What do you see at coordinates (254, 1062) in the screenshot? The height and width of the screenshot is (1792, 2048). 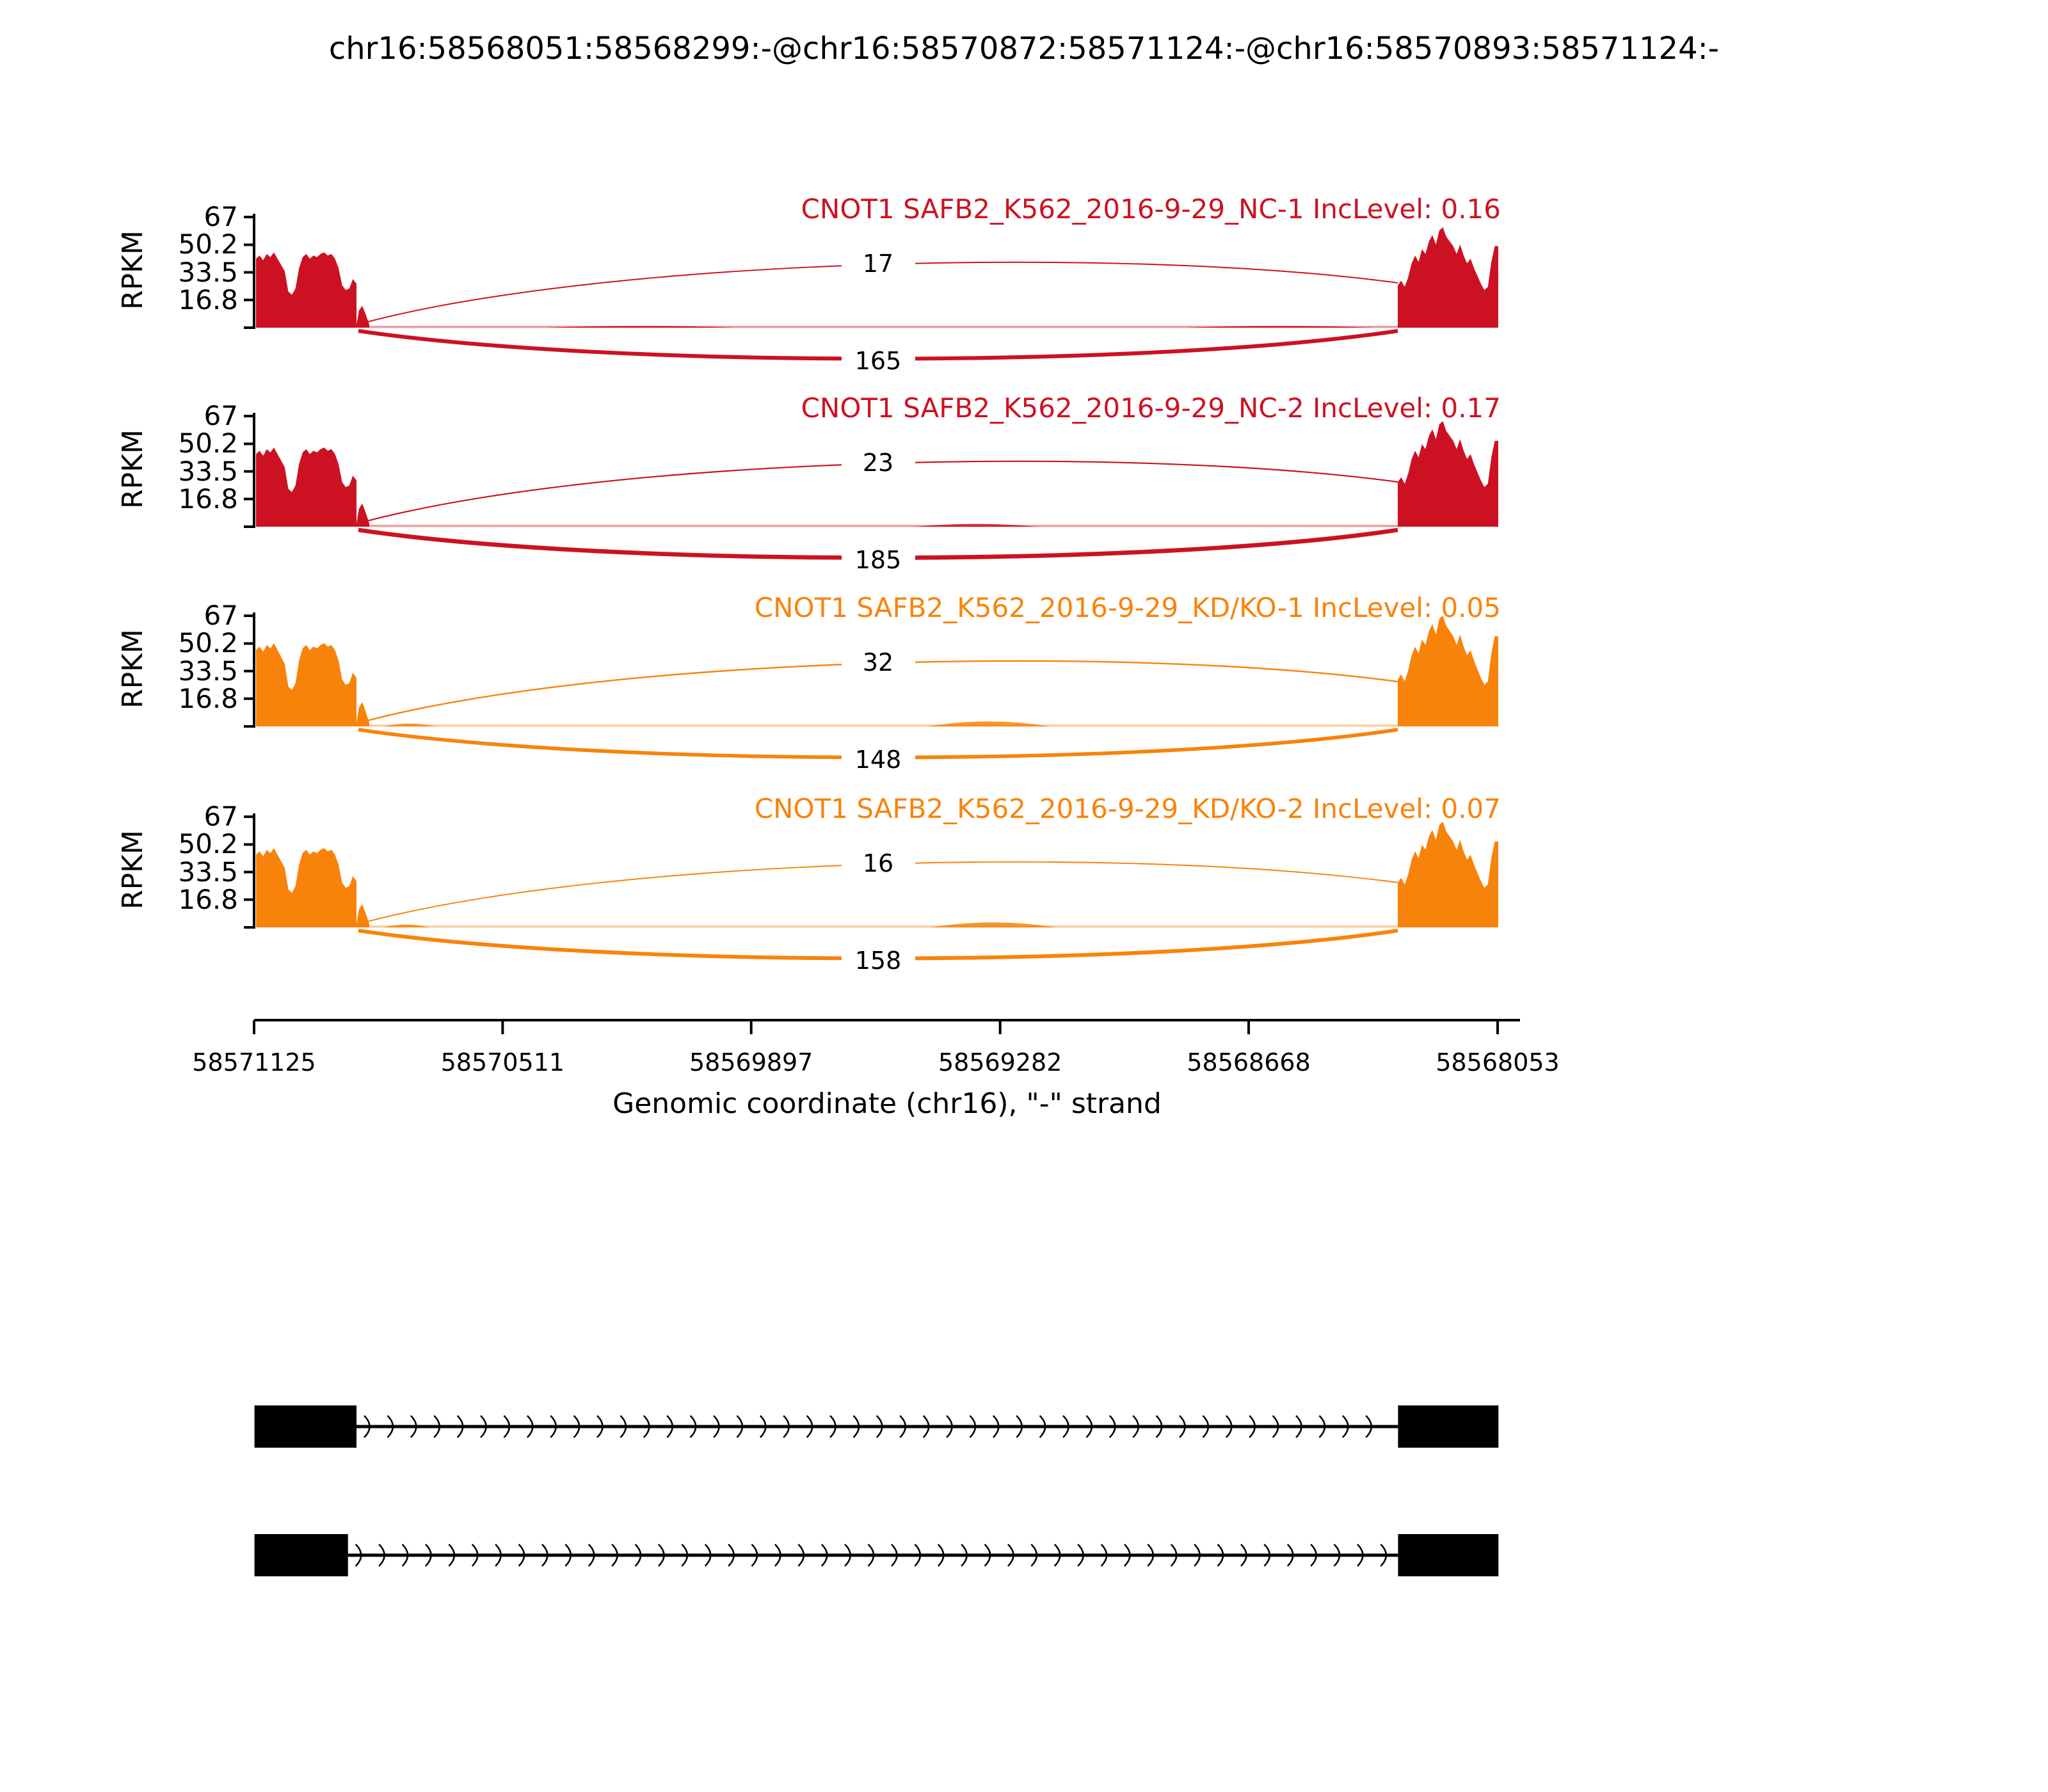 I see `x-tick-label: 58571125` at bounding box center [254, 1062].